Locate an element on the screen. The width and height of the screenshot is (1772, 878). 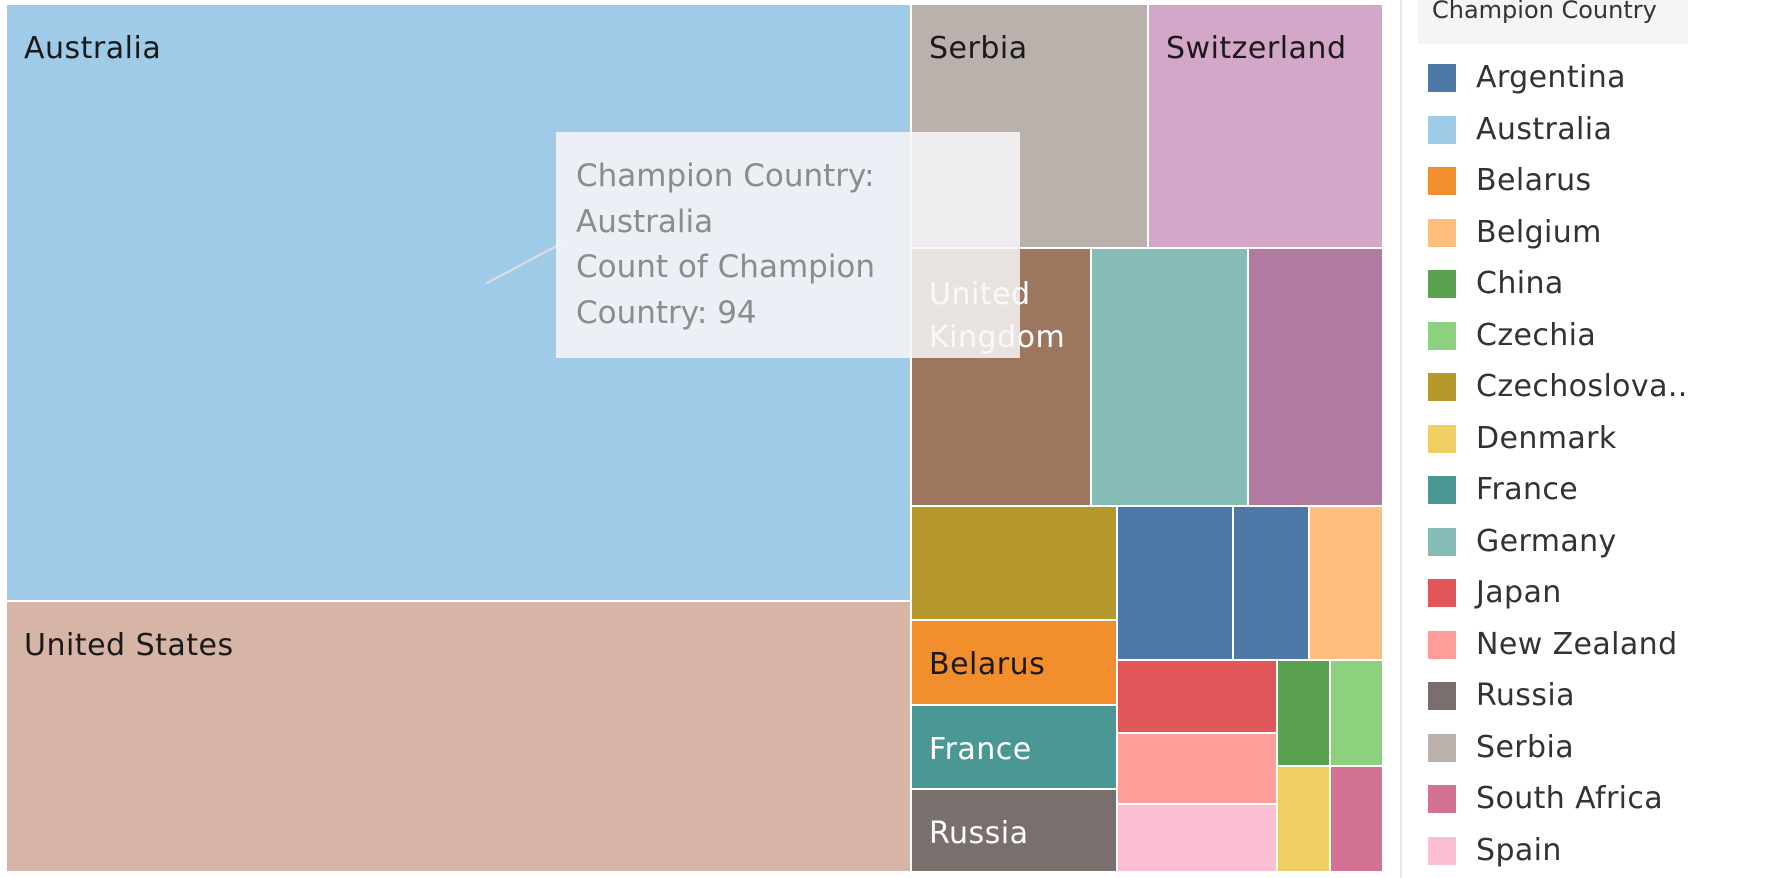
legend-label: Czechia is located at coordinates (1536, 335).